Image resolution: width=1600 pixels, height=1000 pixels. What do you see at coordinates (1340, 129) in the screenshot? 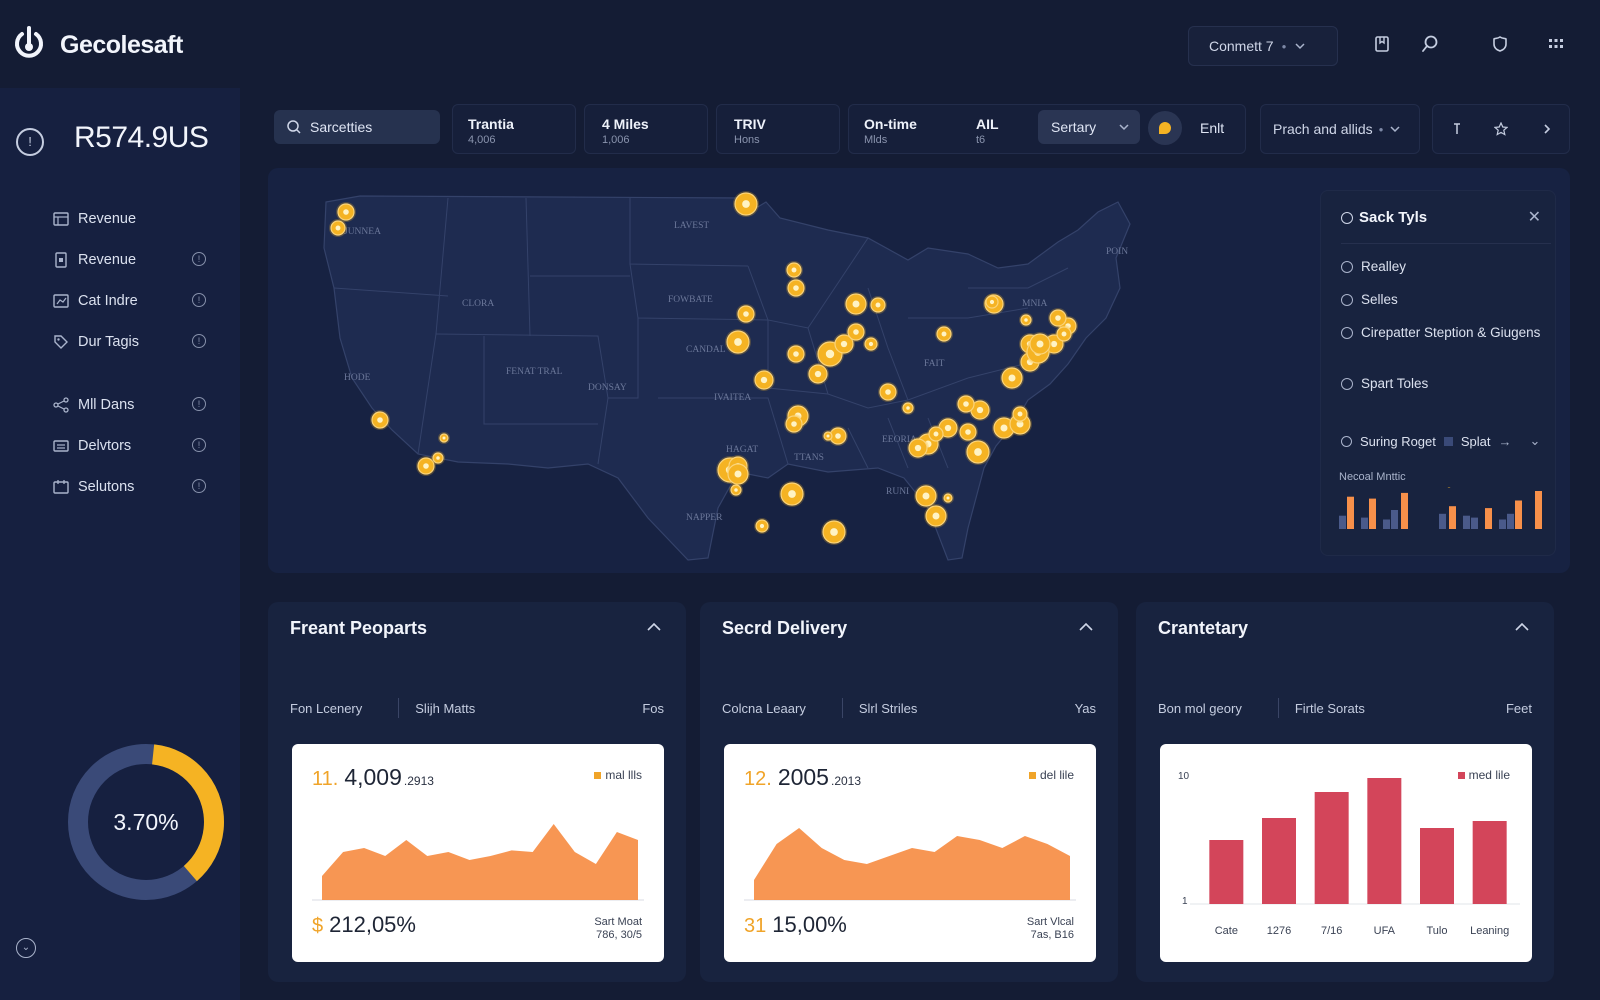
I see `period-dropdown: Prach and allids ●` at bounding box center [1340, 129].